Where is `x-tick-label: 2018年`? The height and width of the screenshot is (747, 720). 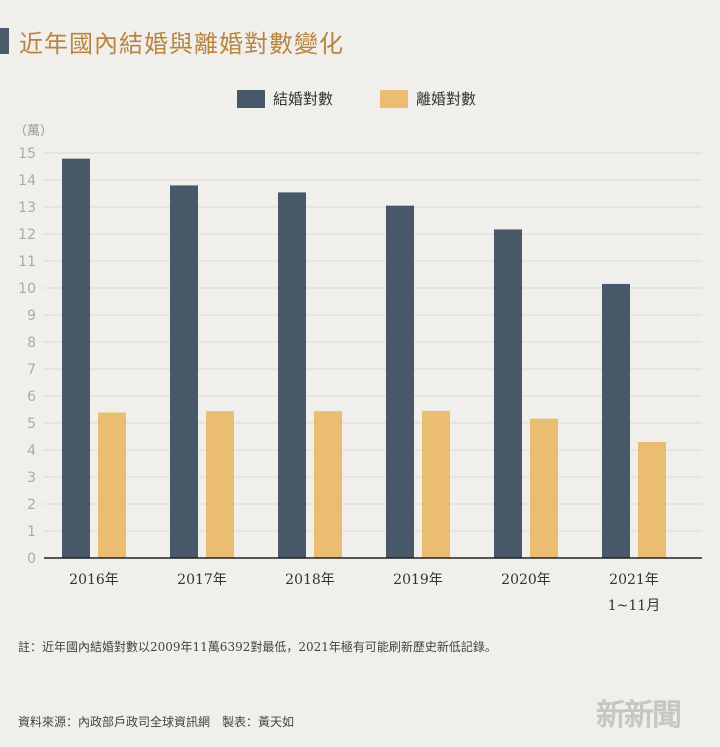 x-tick-label: 2018年 is located at coordinates (310, 580).